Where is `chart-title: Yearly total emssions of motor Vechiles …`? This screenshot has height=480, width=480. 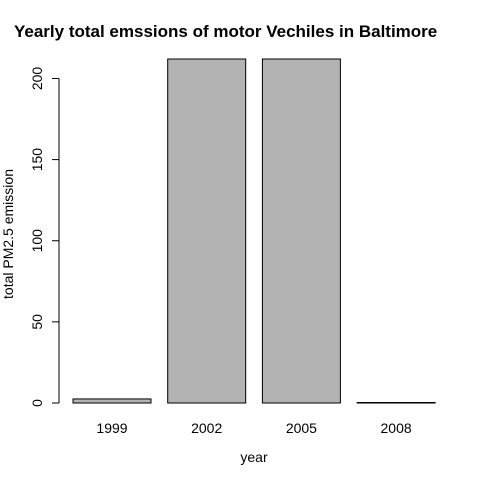 chart-title: Yearly total emssions of motor Vechiles … is located at coordinates (225, 31).